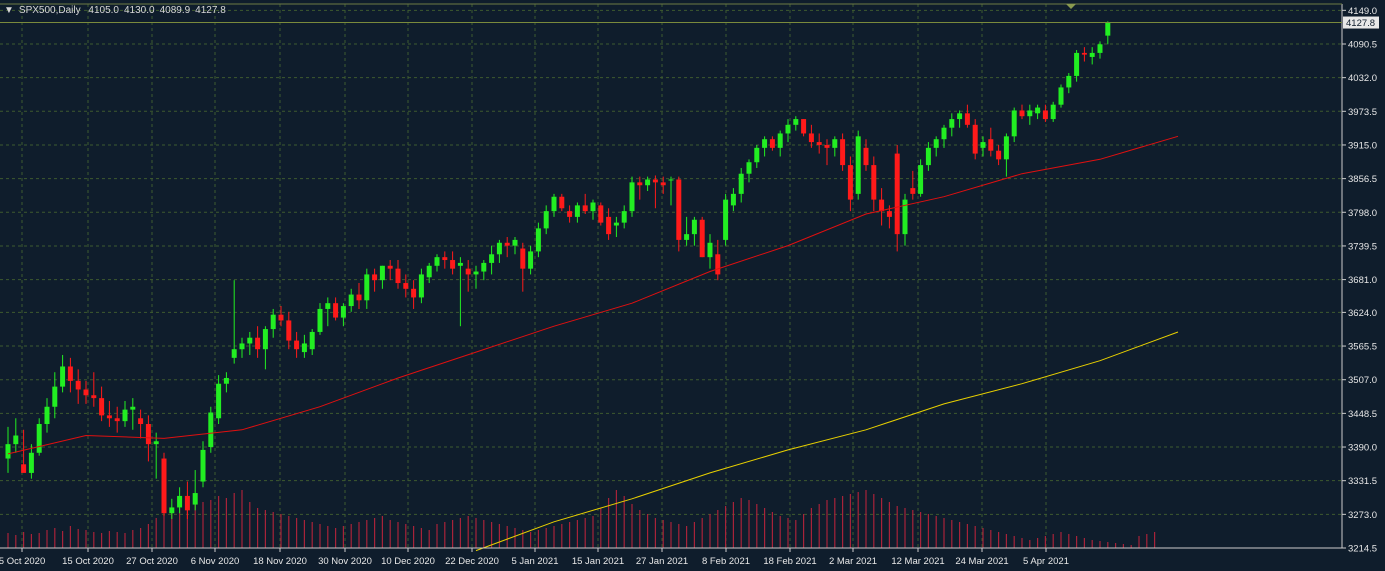  I want to click on x-tick-label: 6 Nov 2020, so click(215, 561).